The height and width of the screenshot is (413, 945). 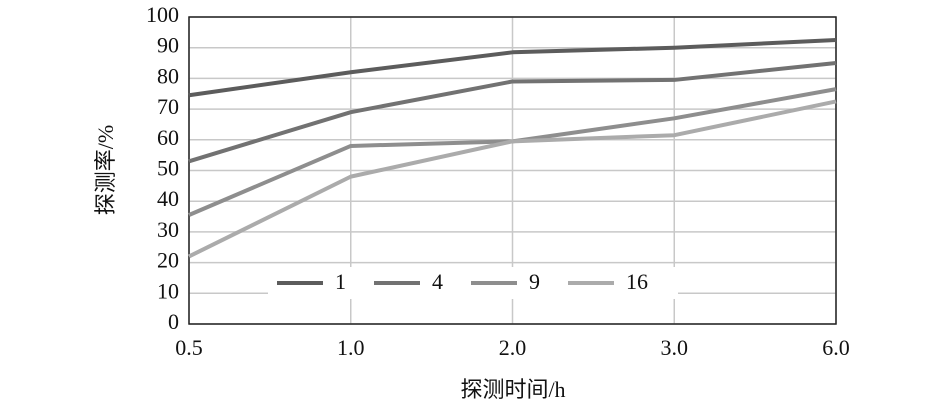 What do you see at coordinates (637, 281) in the screenshot?
I see `legend-label: 16` at bounding box center [637, 281].